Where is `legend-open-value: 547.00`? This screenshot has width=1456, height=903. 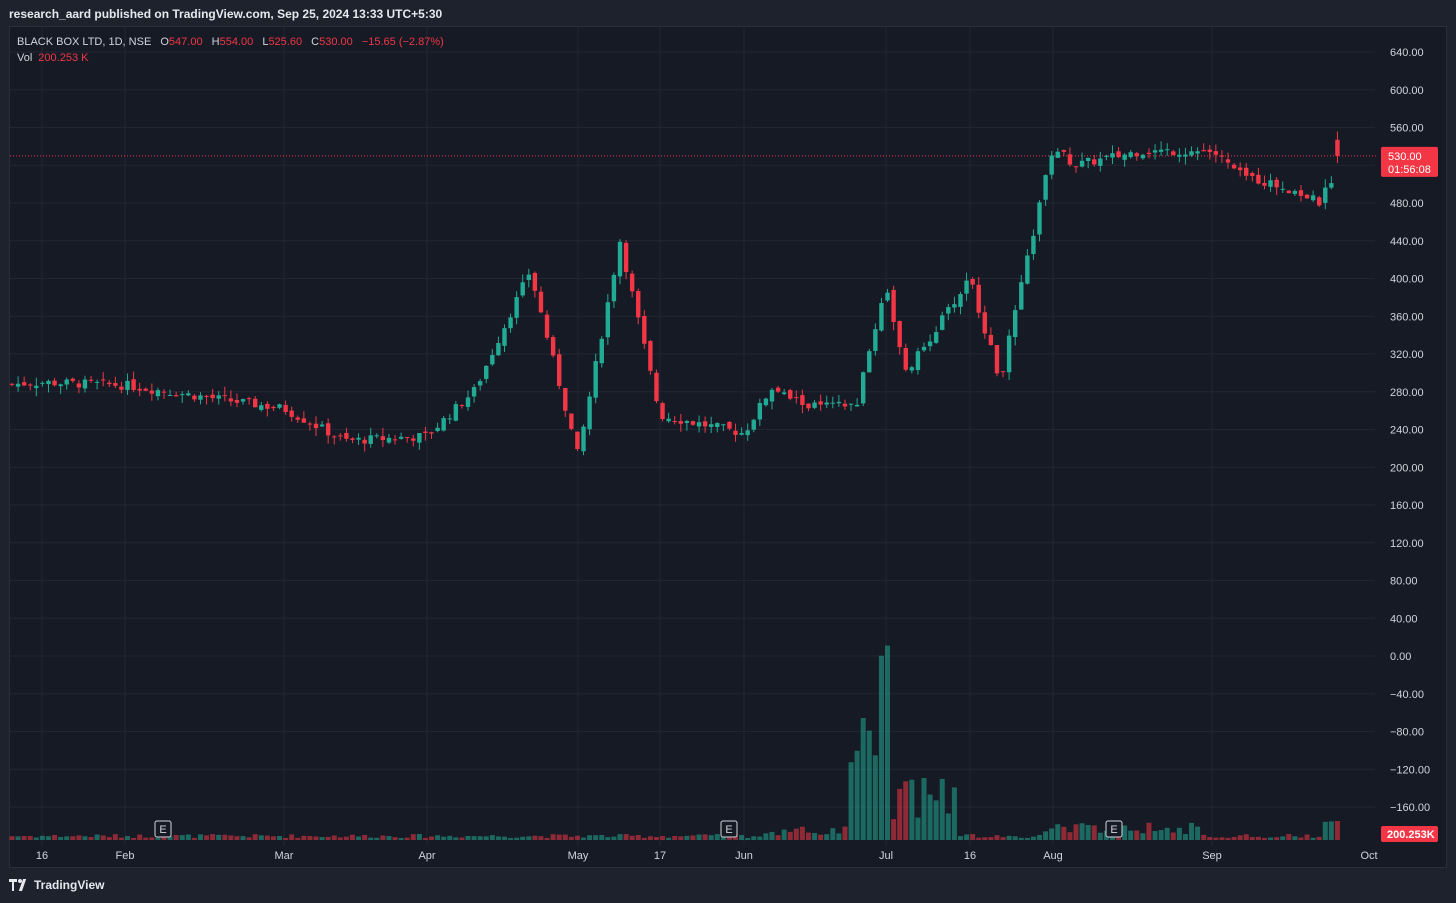 legend-open-value: 547.00 is located at coordinates (185, 42).